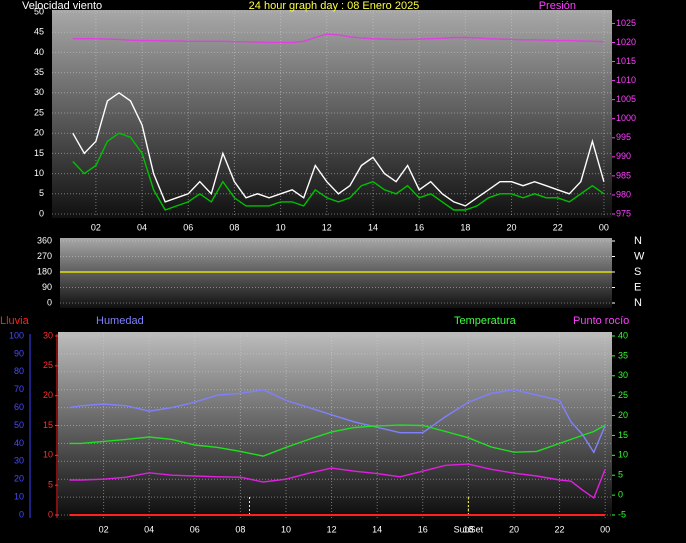  Describe the element at coordinates (19, 389) in the screenshot. I see `y-tick-label: 70` at that location.